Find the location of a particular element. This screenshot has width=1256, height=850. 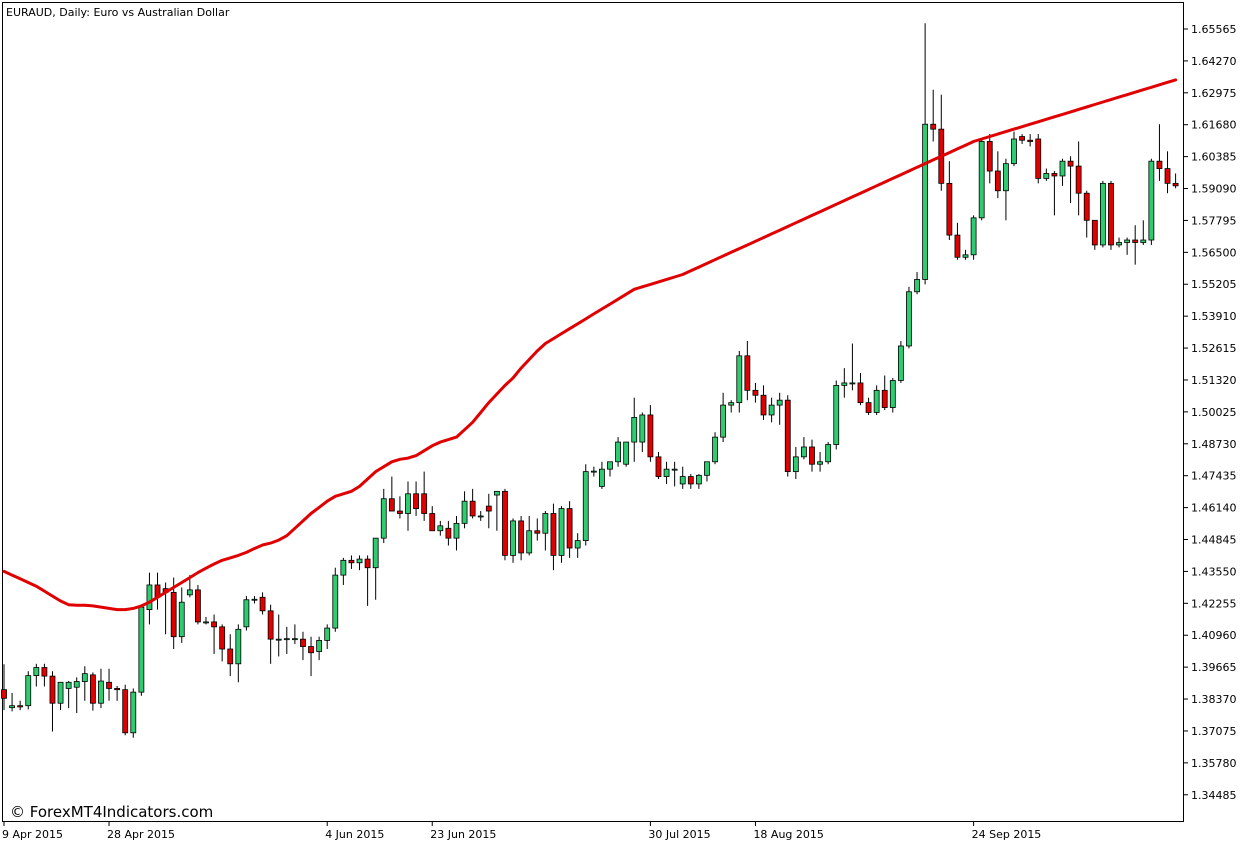

y-tick-label: 1.37075 is located at coordinates (1214, 731).